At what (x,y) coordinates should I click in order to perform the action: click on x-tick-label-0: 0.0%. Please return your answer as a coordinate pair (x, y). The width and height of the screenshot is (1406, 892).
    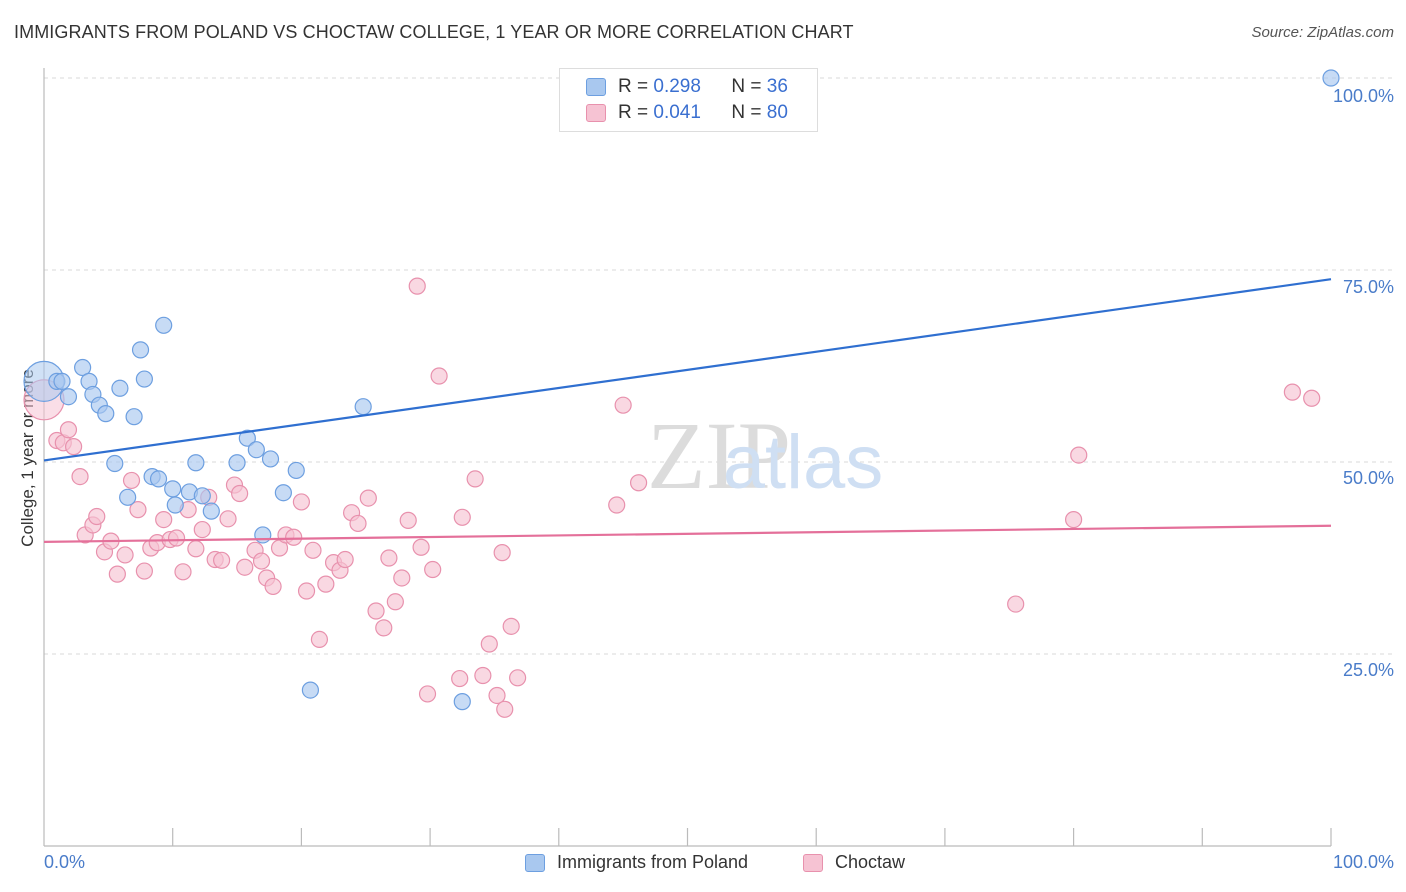
    Looking at the image, I should click on (65, 862).